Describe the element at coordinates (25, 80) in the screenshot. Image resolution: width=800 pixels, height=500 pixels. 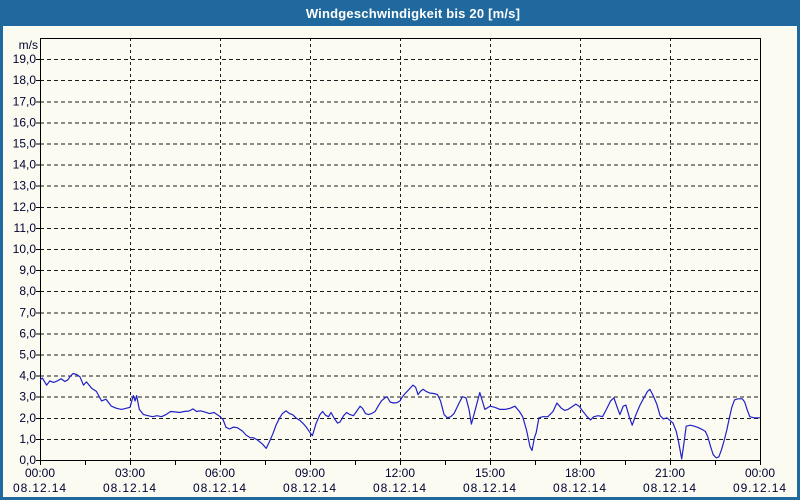
I see `svg-text: 18,0` at that location.